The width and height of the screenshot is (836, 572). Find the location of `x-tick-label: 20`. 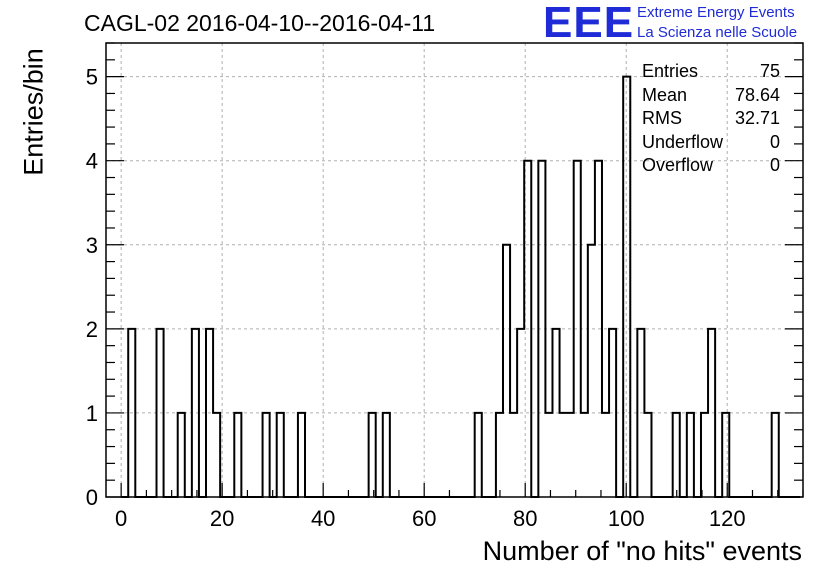

x-tick-label: 20 is located at coordinates (222, 518).